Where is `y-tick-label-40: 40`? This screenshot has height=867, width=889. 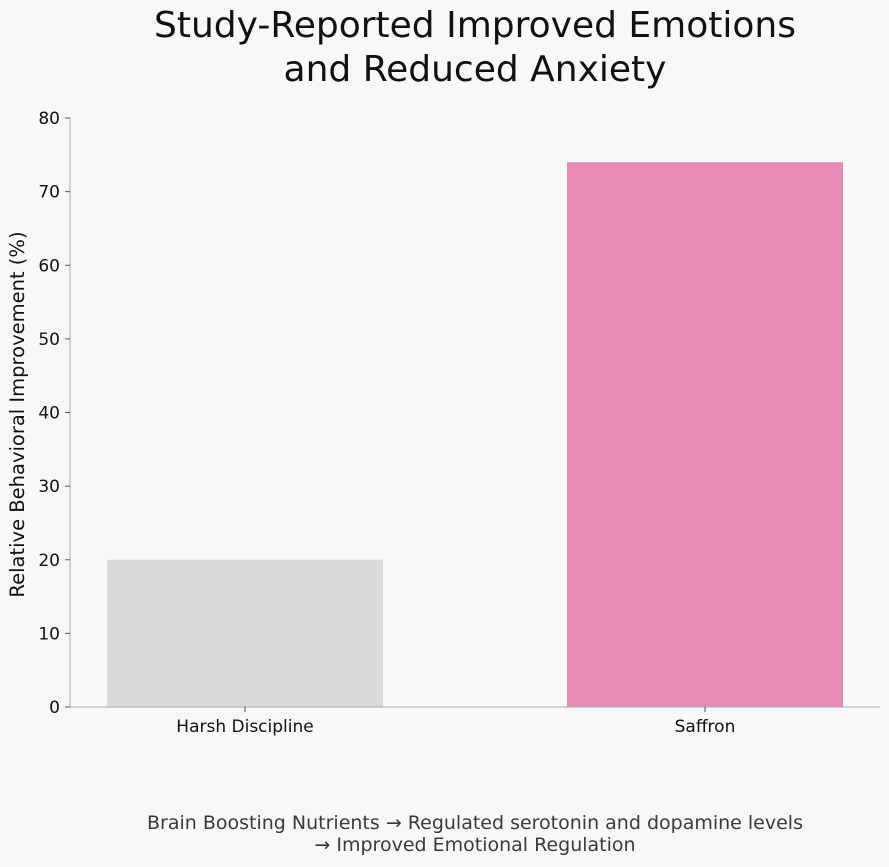
y-tick-label-40: 40 is located at coordinates (49, 414).